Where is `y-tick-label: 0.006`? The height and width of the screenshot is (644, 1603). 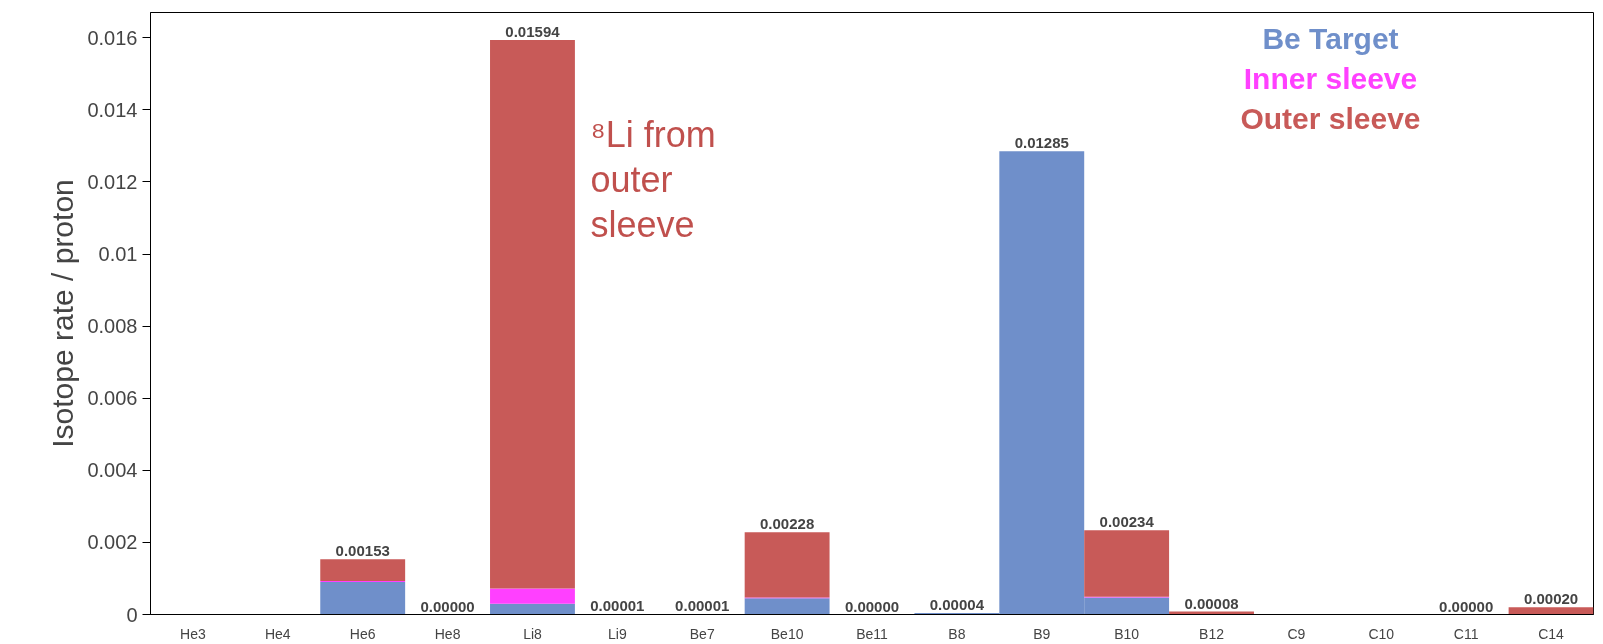 y-tick-label: 0.006 is located at coordinates (112, 398).